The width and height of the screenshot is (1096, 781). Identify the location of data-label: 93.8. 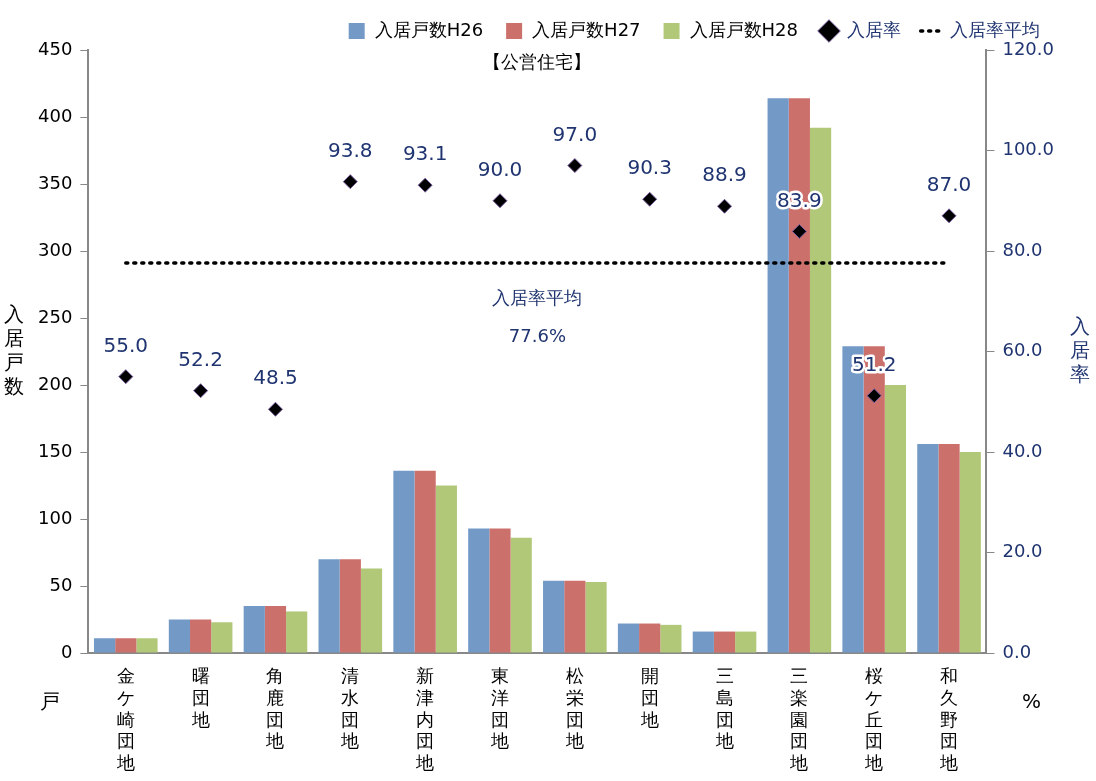
(350, 149).